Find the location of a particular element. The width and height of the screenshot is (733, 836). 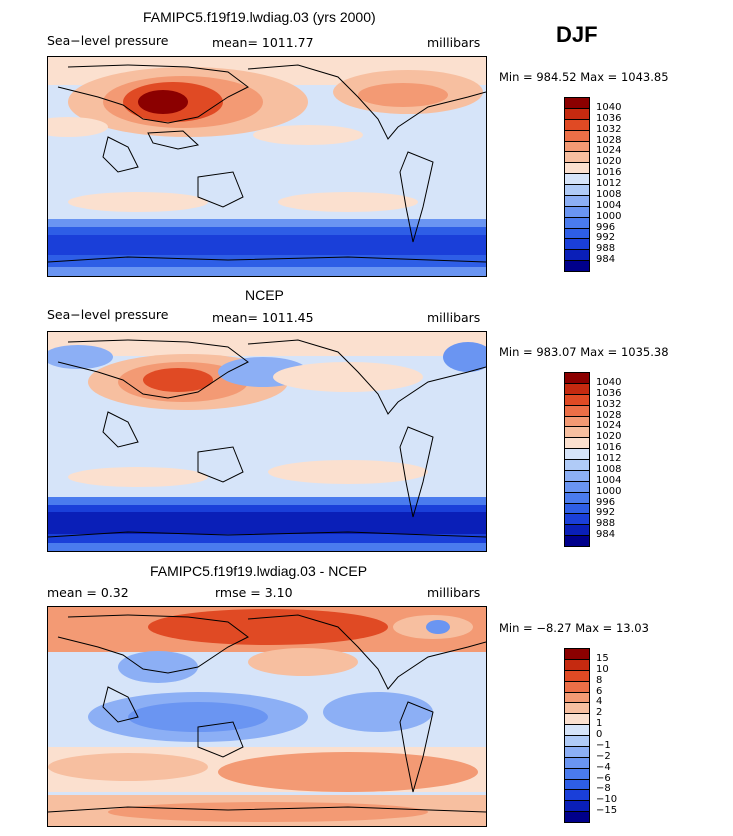

panel-2-variable-label: Sea−level pressure is located at coordinates (108, 314).